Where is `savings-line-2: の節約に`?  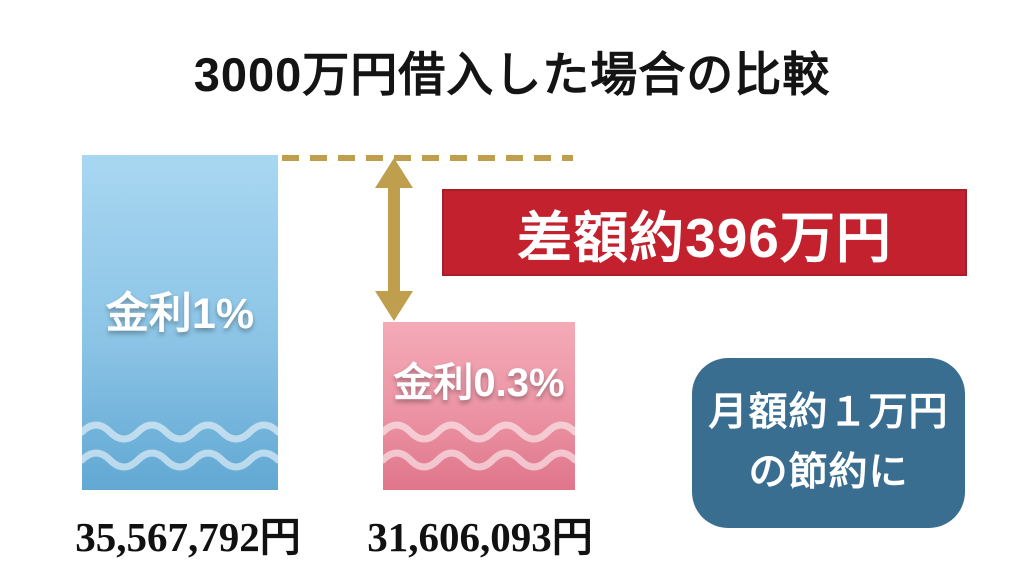
savings-line-2: の節約に is located at coordinates (828, 472).